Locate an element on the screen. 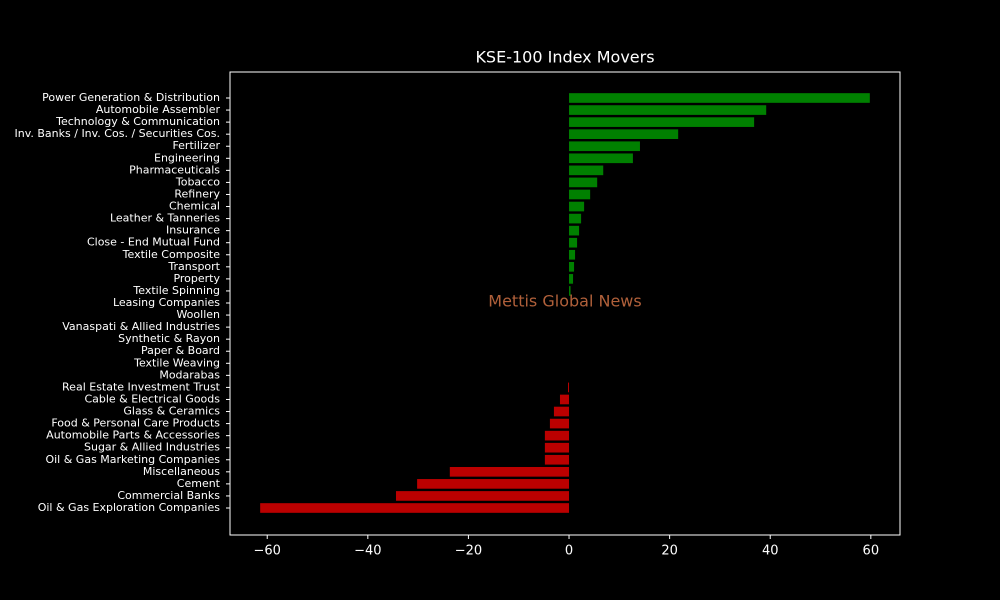 This screenshot has height=600, width=1000. y-tick-label: Commercial Banks is located at coordinates (168, 495).